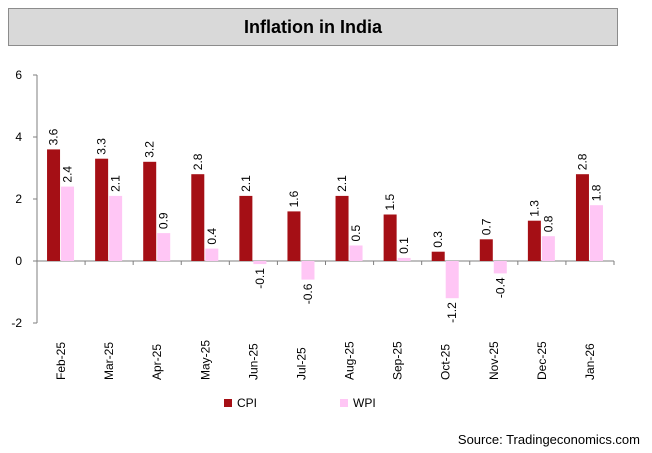 The width and height of the screenshot is (652, 453). What do you see at coordinates (452, 312) in the screenshot?
I see `data-label-wpi: -1.2` at bounding box center [452, 312].